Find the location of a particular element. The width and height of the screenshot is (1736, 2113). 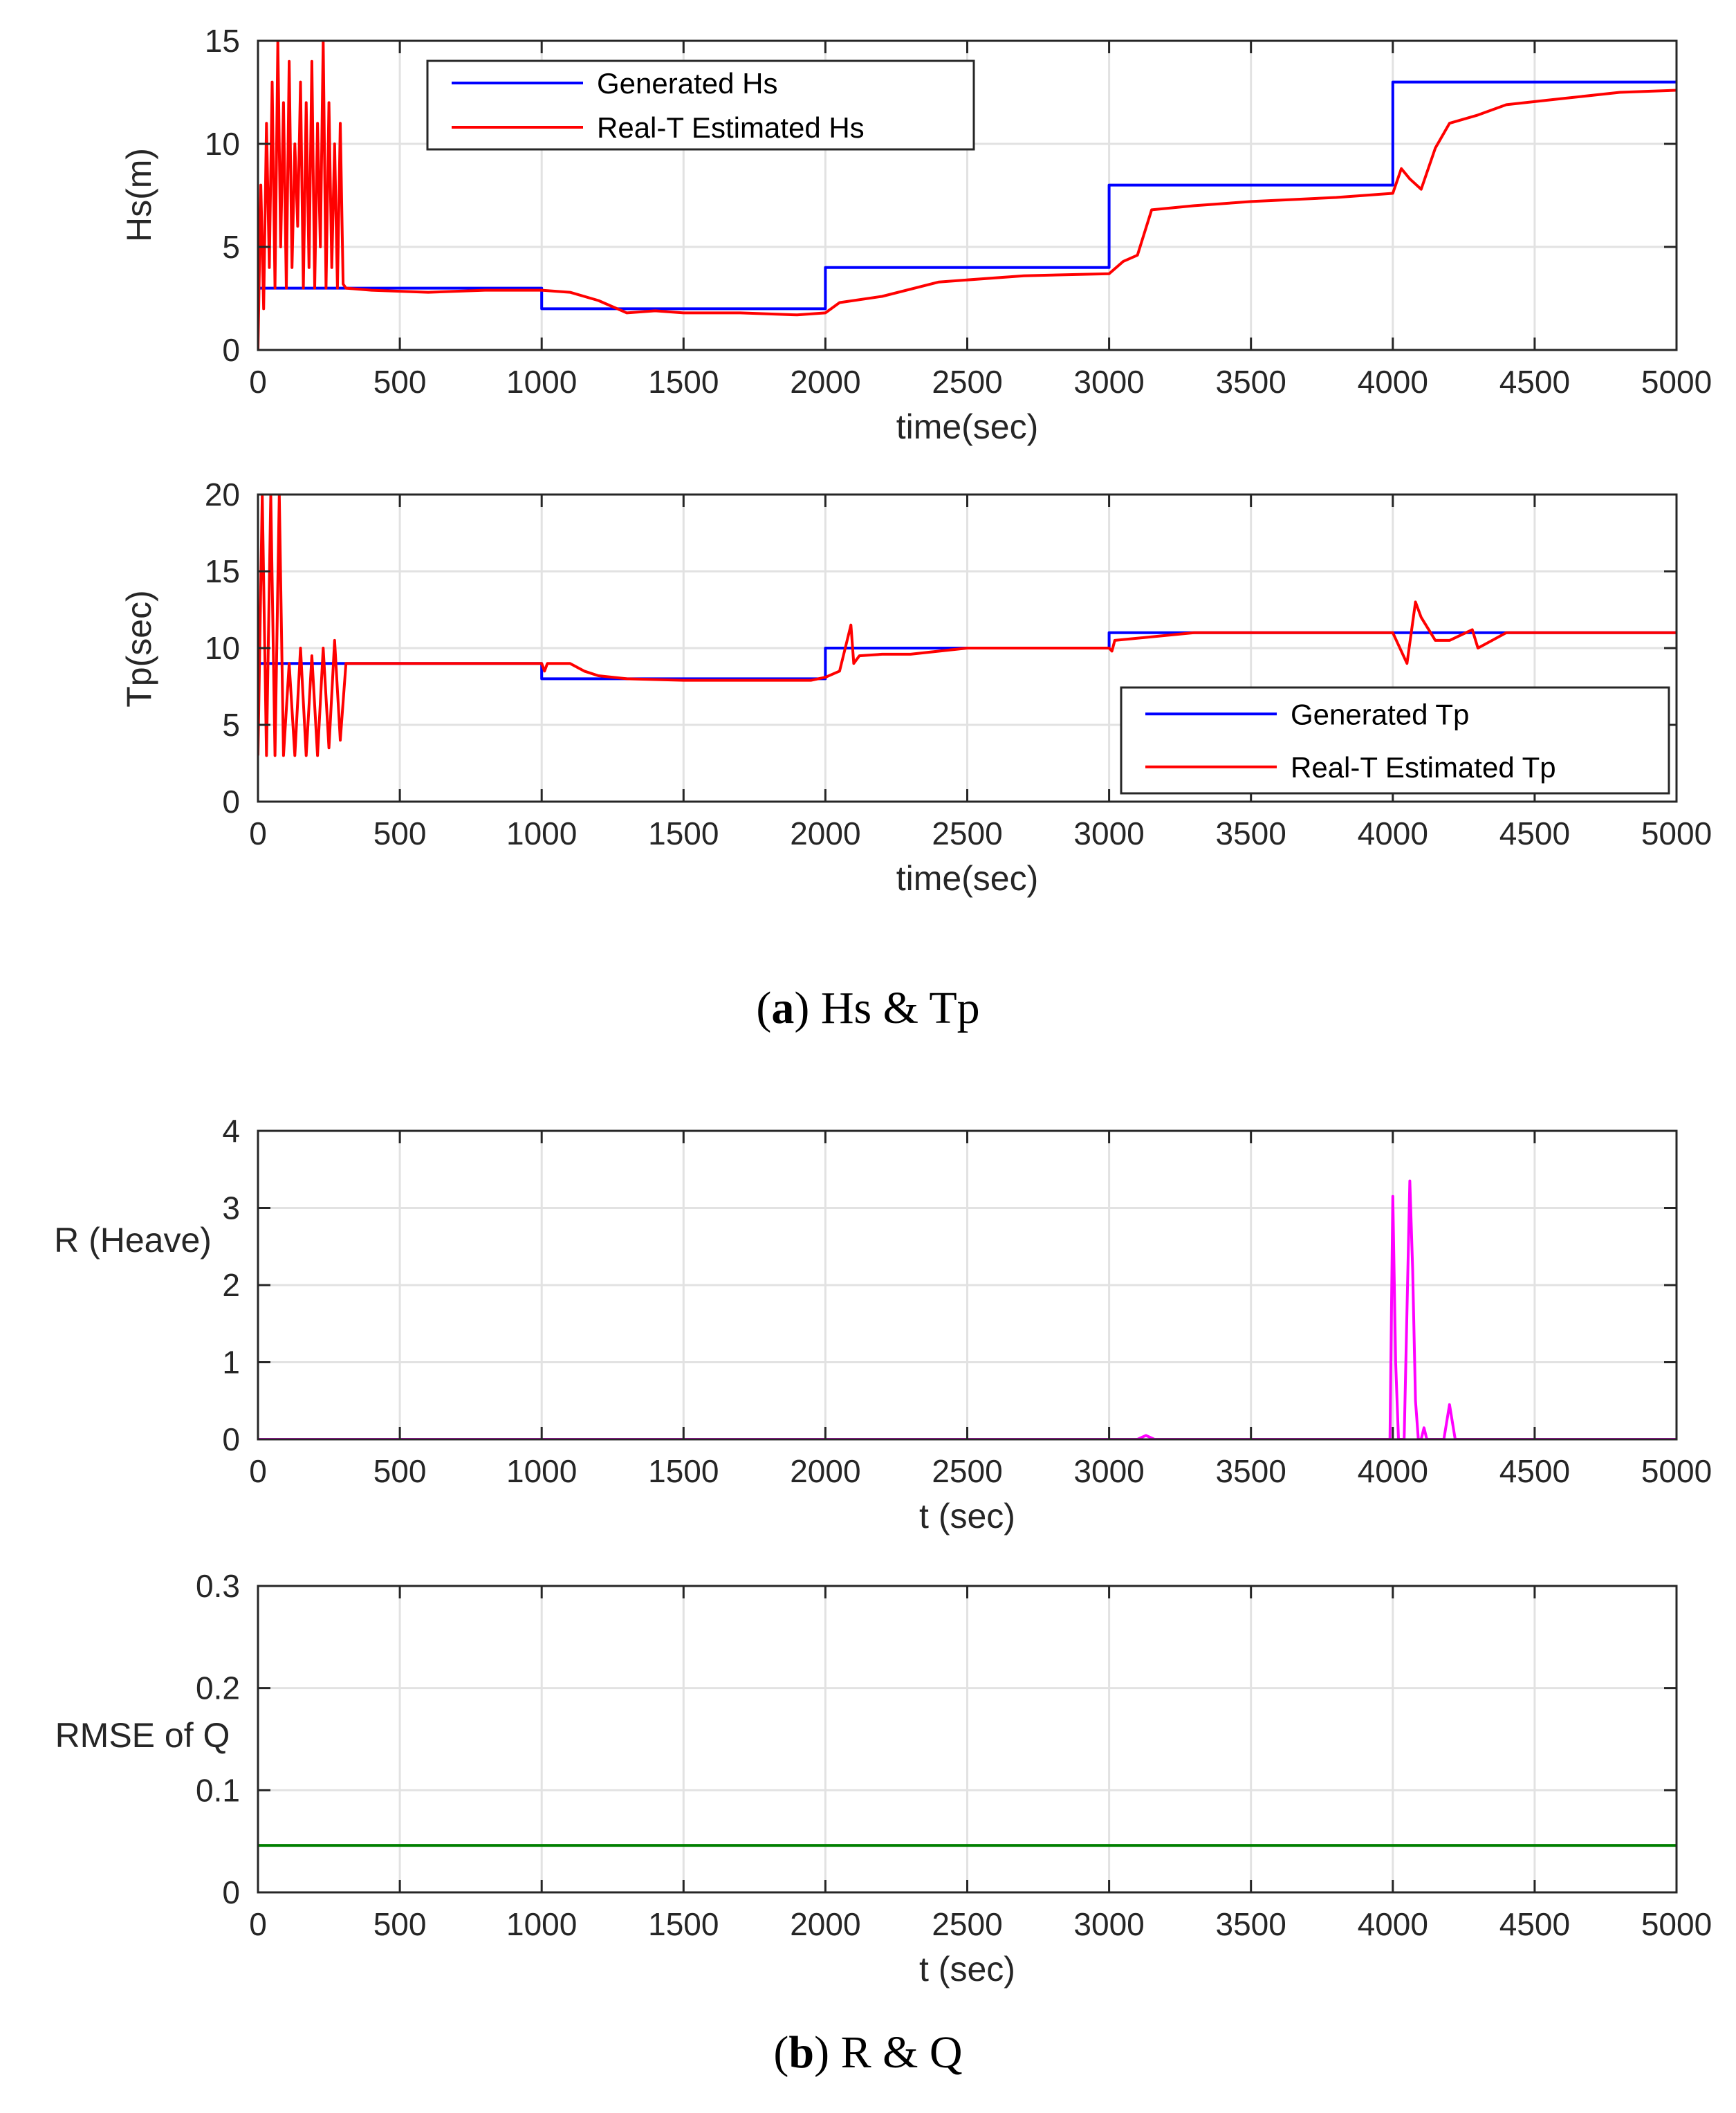

y-tick-label: 20 is located at coordinates (223, 495).